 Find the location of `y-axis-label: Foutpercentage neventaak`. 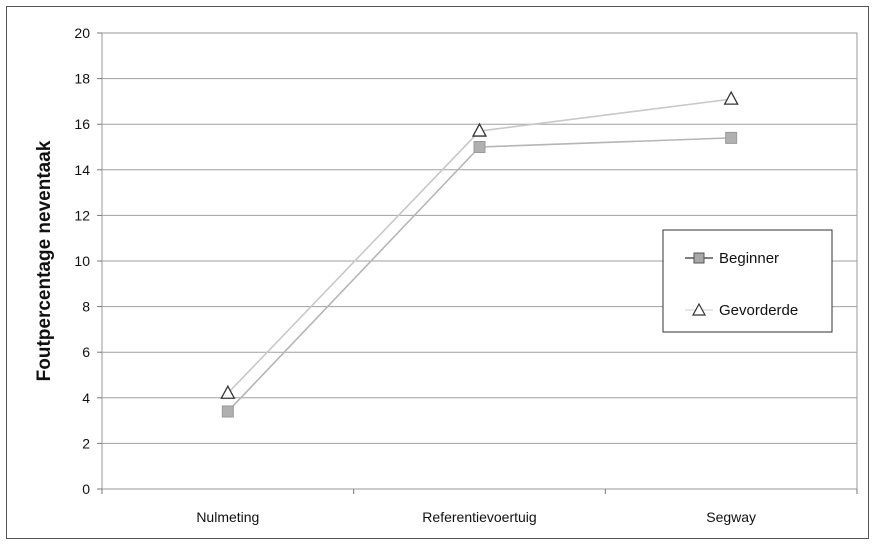

y-axis-label: Foutpercentage neventaak is located at coordinates (44, 260).